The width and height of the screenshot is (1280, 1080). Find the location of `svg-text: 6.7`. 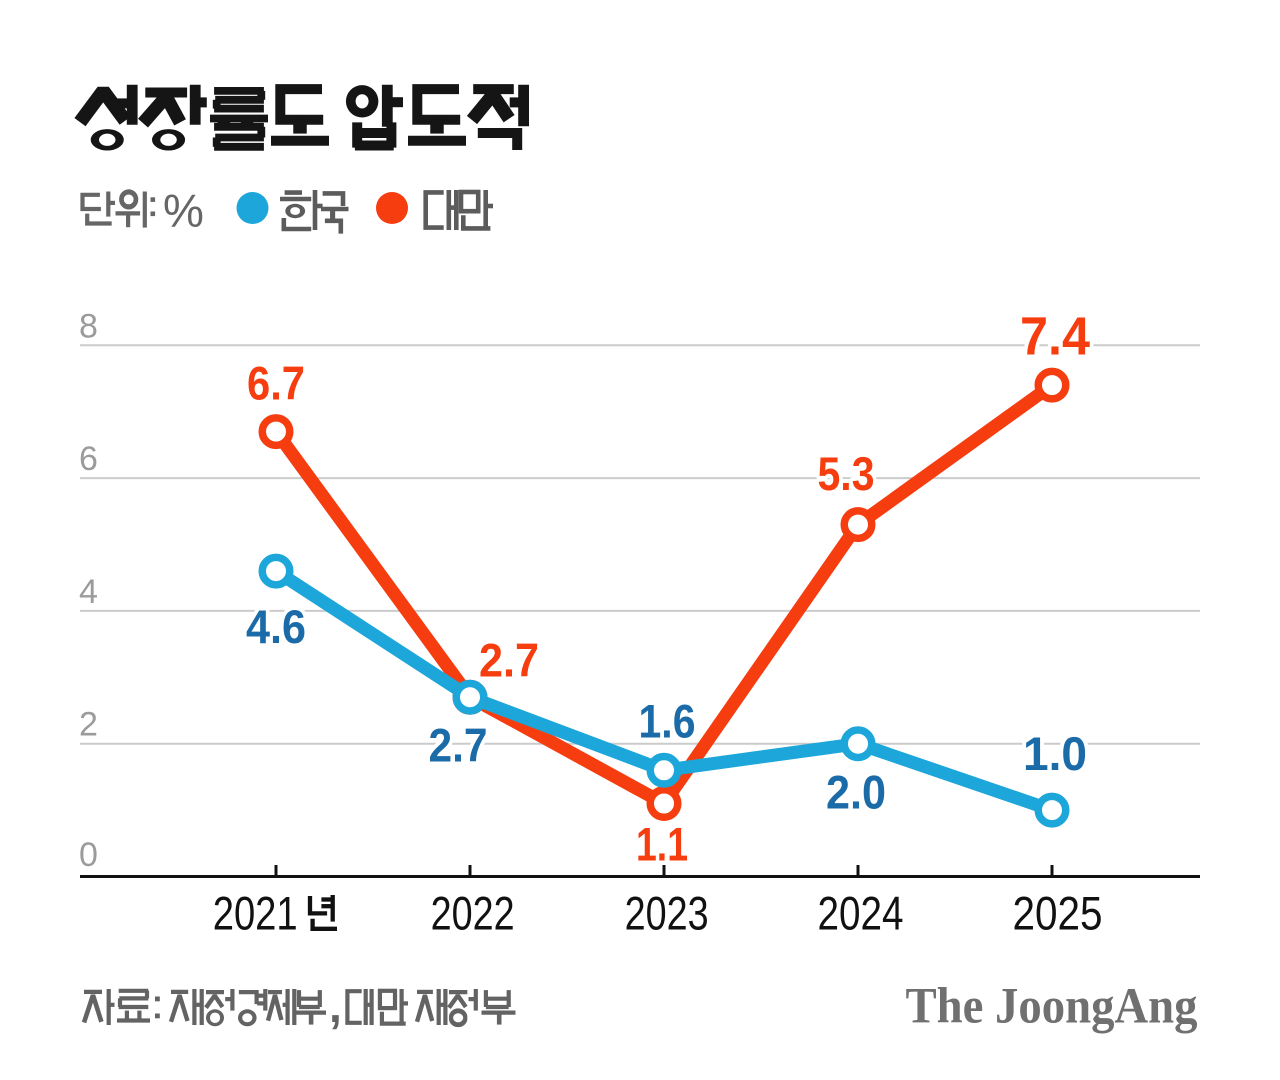

svg-text: 6.7 is located at coordinates (276, 383).